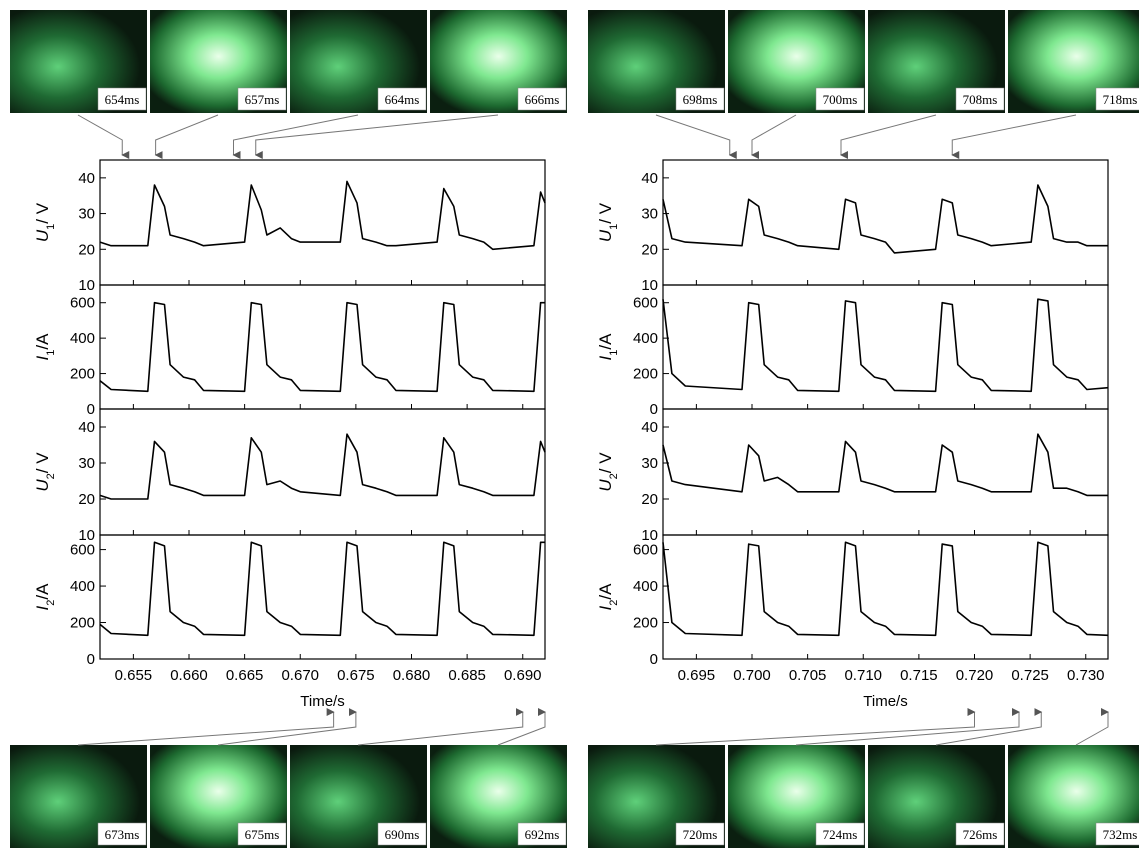 The width and height of the screenshot is (1139, 848). Describe the element at coordinates (1120, 99) in the screenshot. I see `frame-label: 718ms` at that location.